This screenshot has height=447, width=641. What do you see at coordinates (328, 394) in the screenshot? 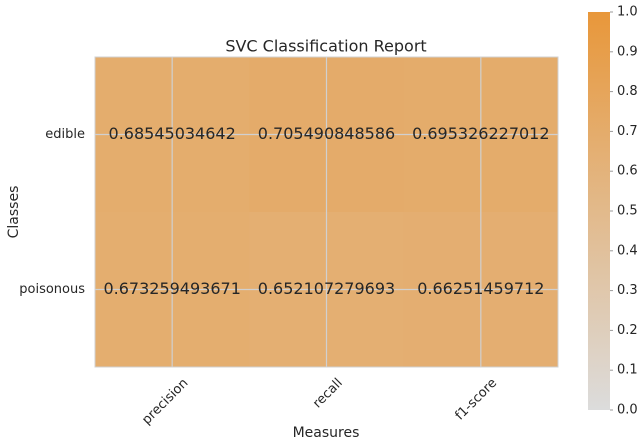
I see `x-tick-label: recall` at bounding box center [328, 394].